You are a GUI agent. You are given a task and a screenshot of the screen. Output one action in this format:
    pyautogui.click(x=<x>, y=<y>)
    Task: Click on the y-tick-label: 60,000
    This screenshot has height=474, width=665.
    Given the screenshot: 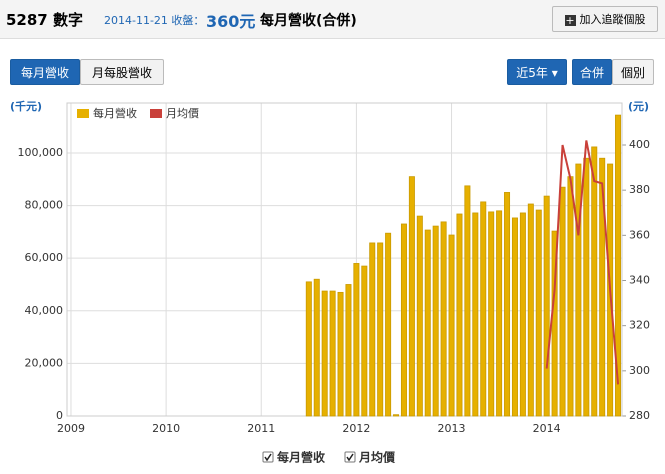 What is the action you would take?
    pyautogui.click(x=44, y=257)
    